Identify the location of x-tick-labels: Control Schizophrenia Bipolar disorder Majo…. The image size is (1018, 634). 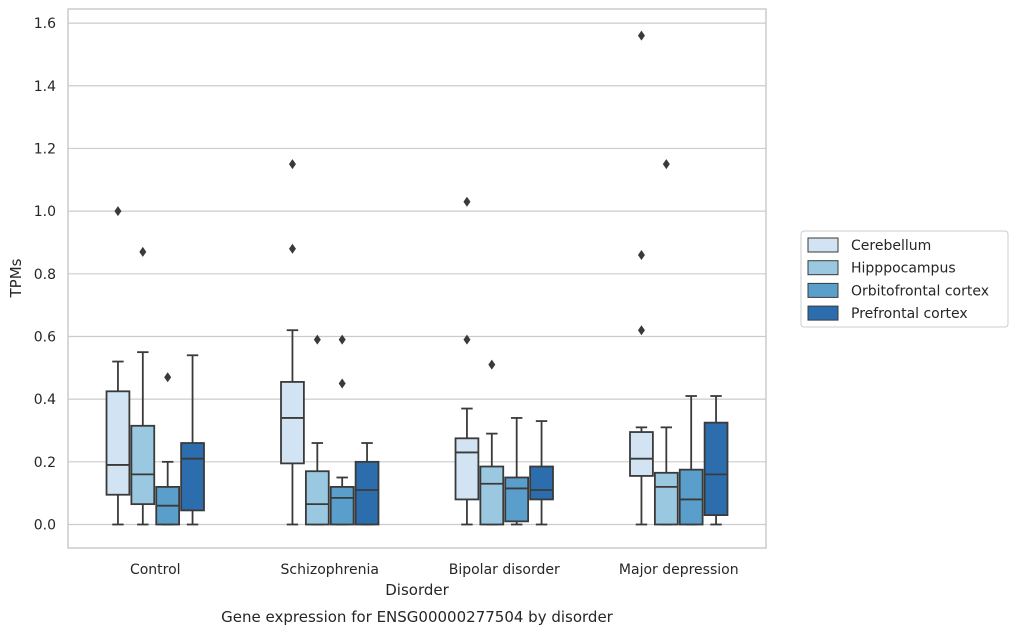
(434, 570).